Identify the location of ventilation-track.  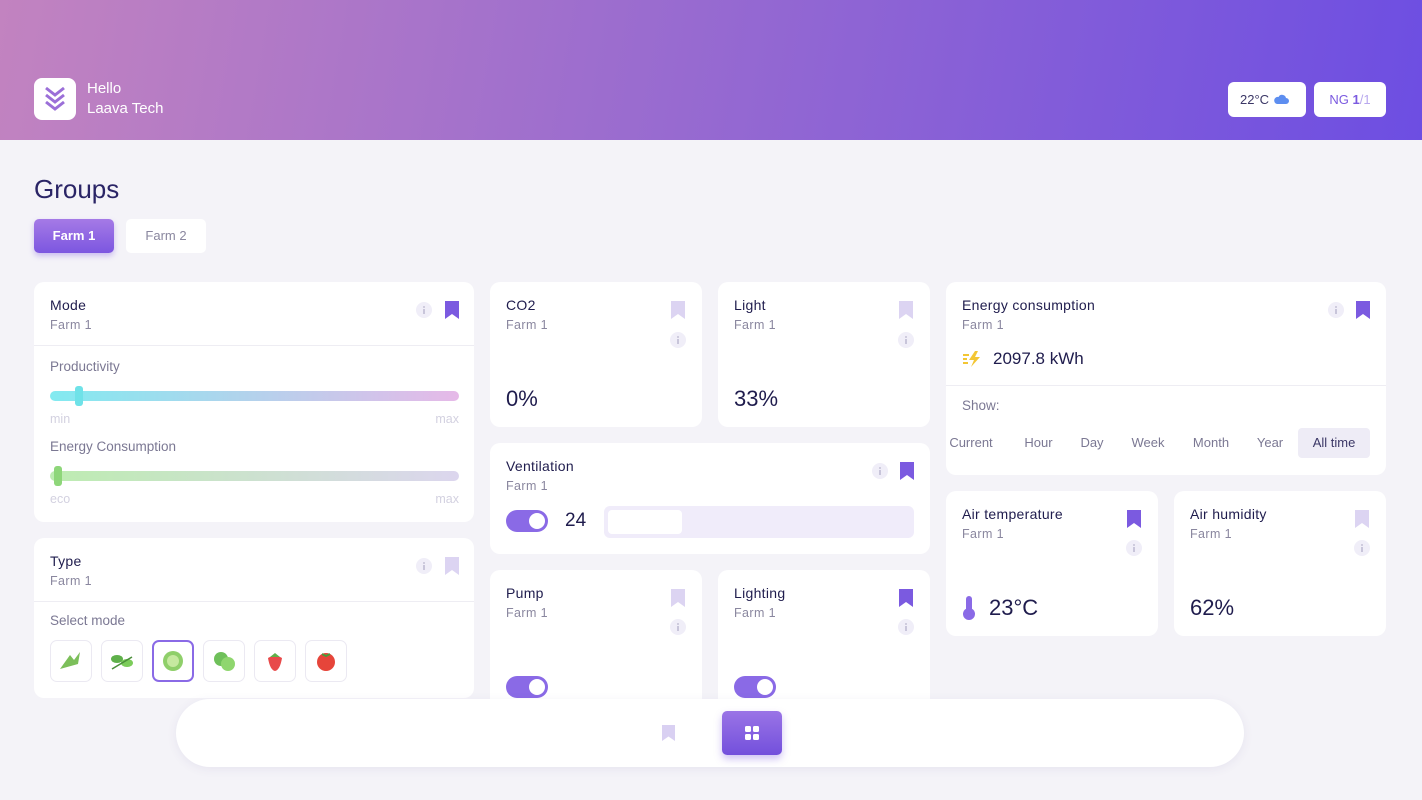
(759, 522).